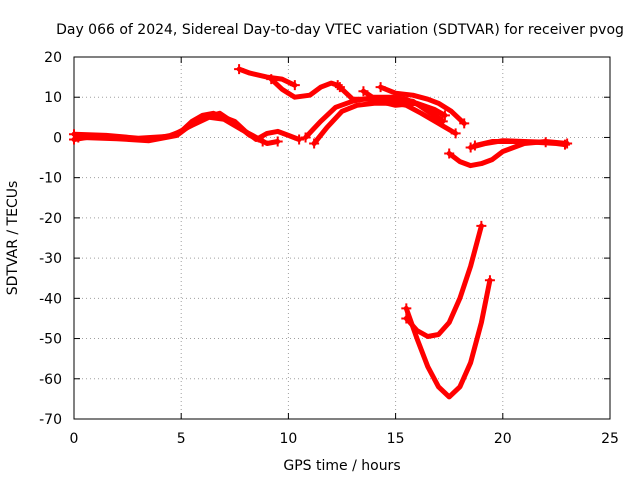  What do you see at coordinates (50, 420) in the screenshot?
I see `y-tick-label: -70` at bounding box center [50, 420].